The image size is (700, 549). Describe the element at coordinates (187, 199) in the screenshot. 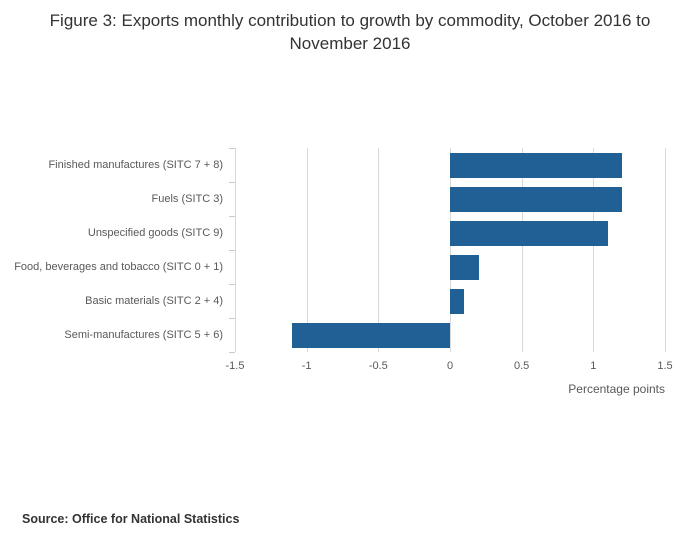

I see `category-label: Fuels (SITC 3)` at that location.